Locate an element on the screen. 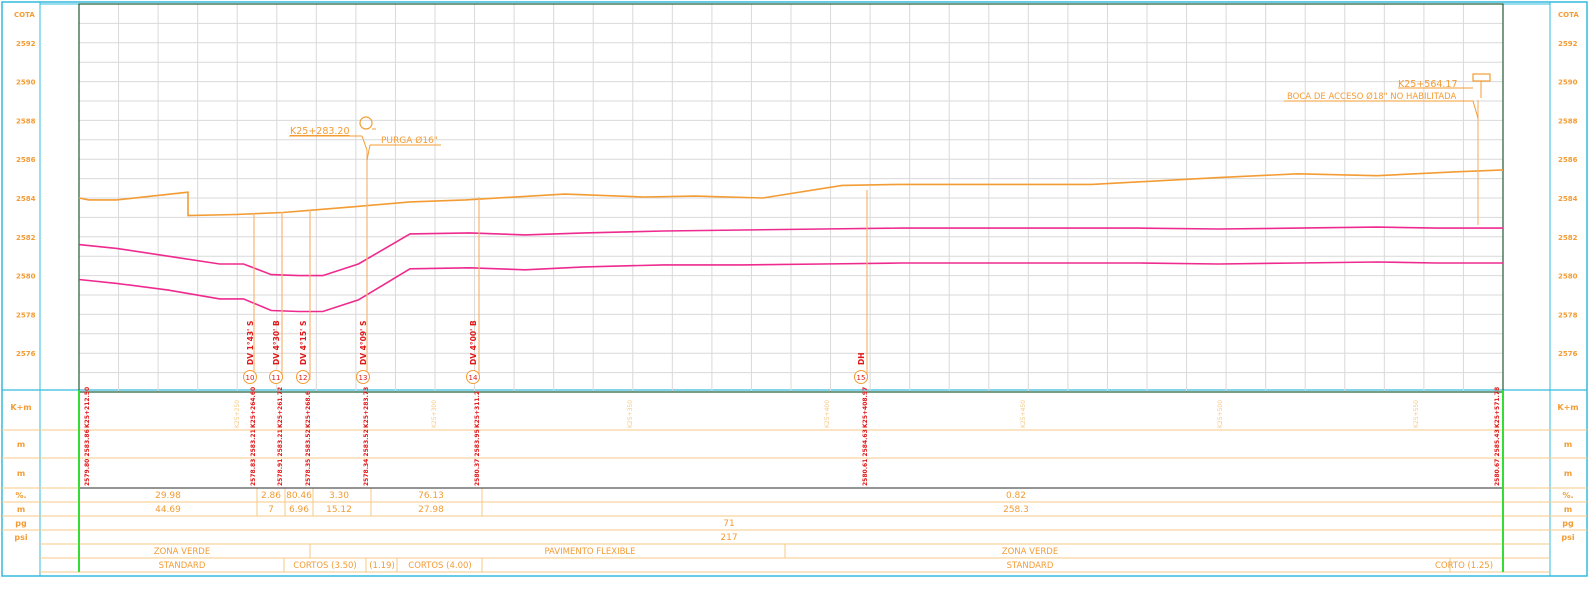  deflection-13-num: 13 is located at coordinates (363, 378).